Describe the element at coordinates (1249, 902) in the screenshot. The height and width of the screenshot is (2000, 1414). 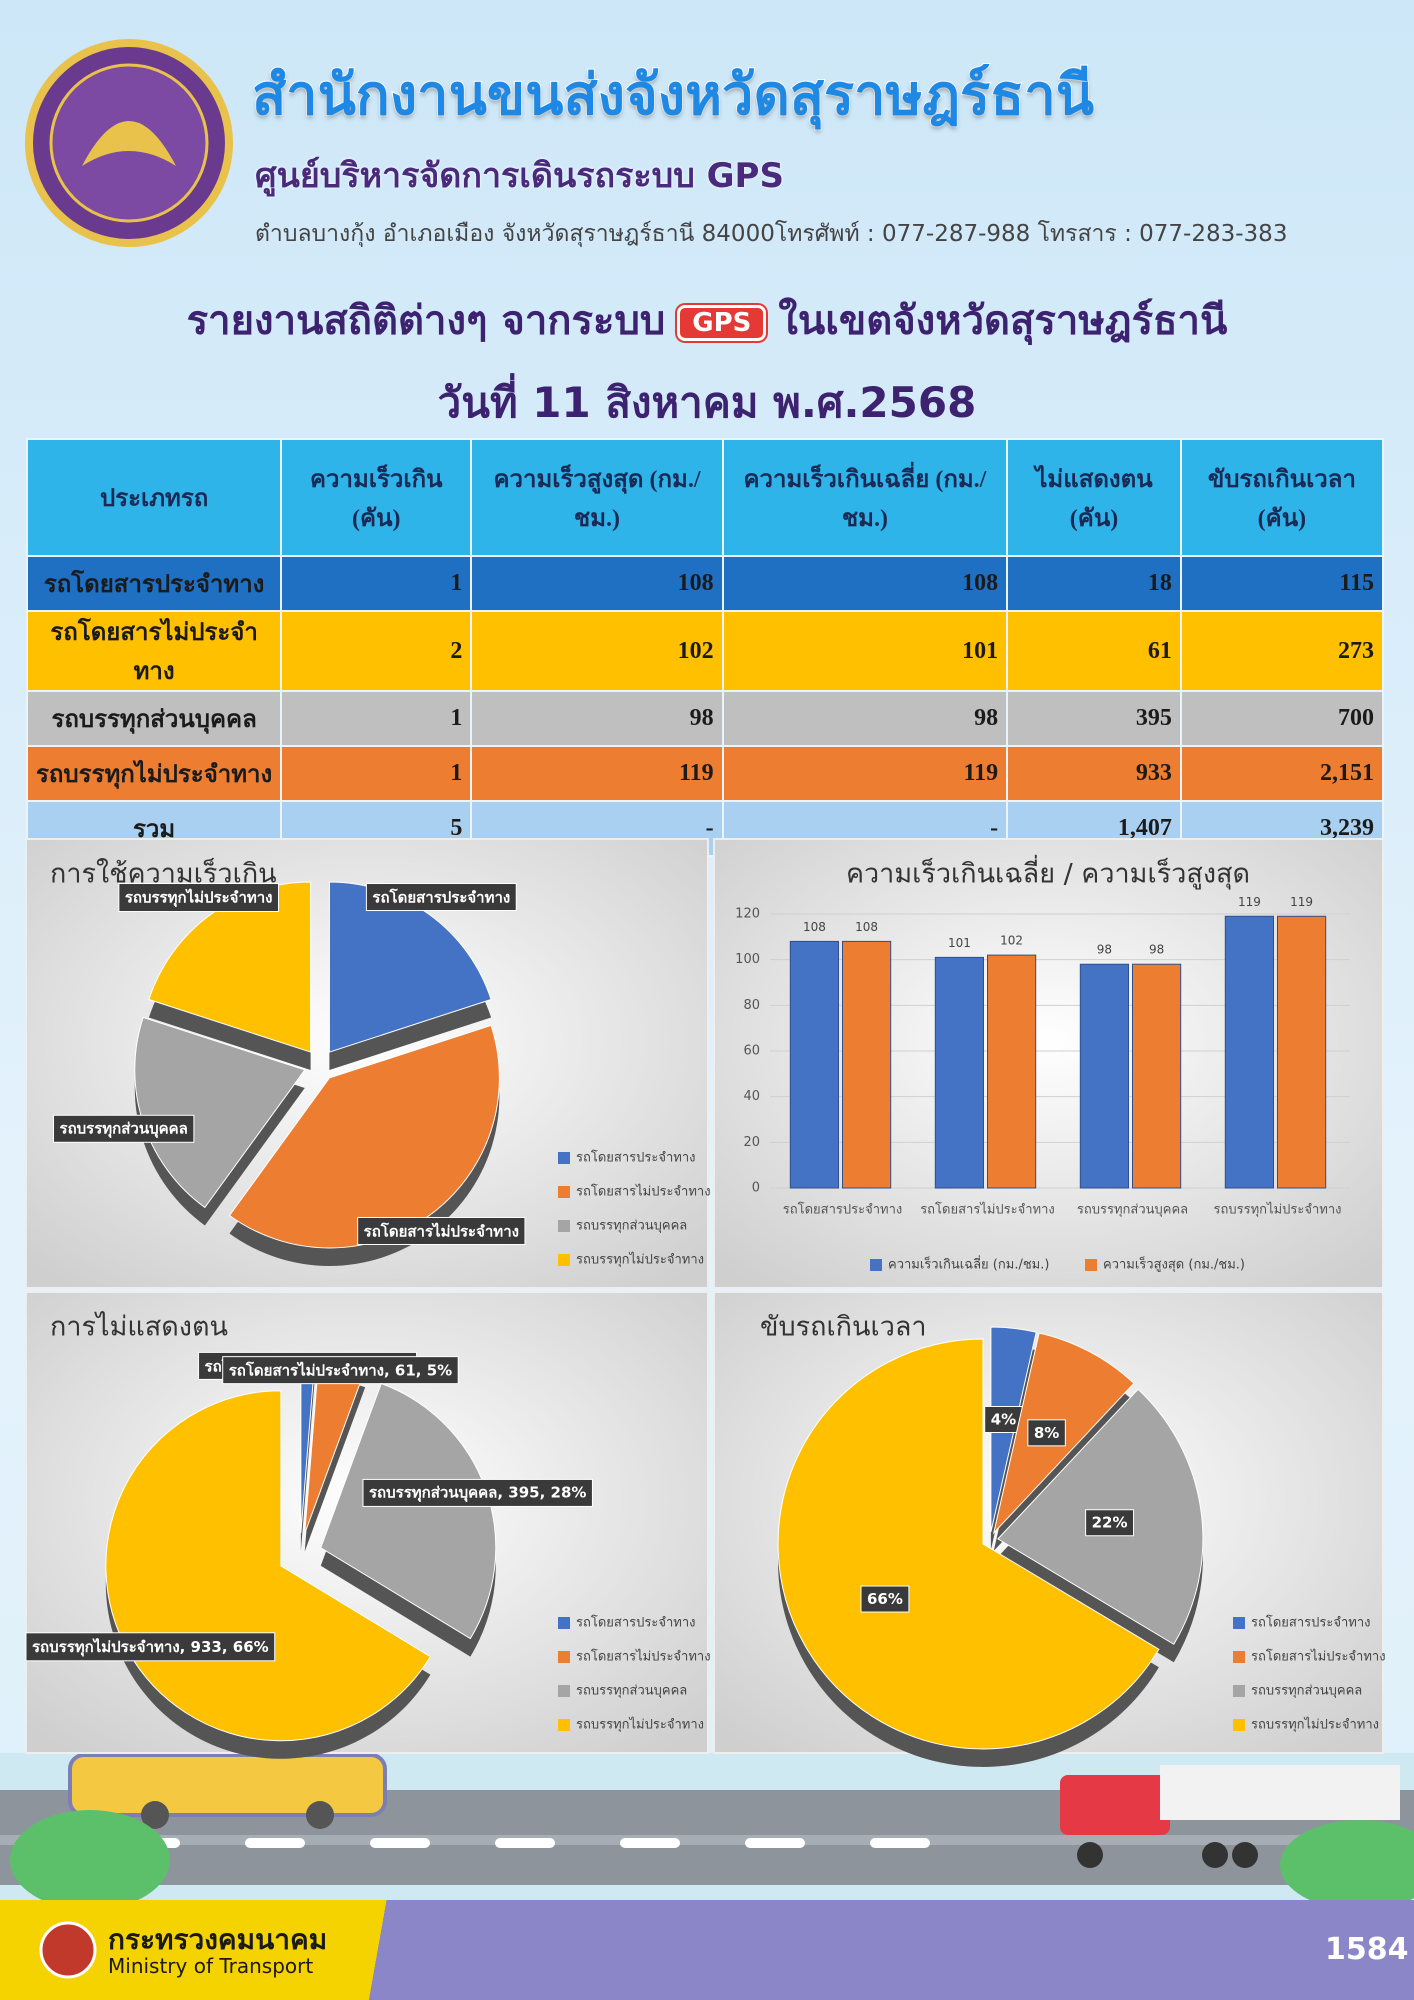
I see `bar-value: 119` at that location.